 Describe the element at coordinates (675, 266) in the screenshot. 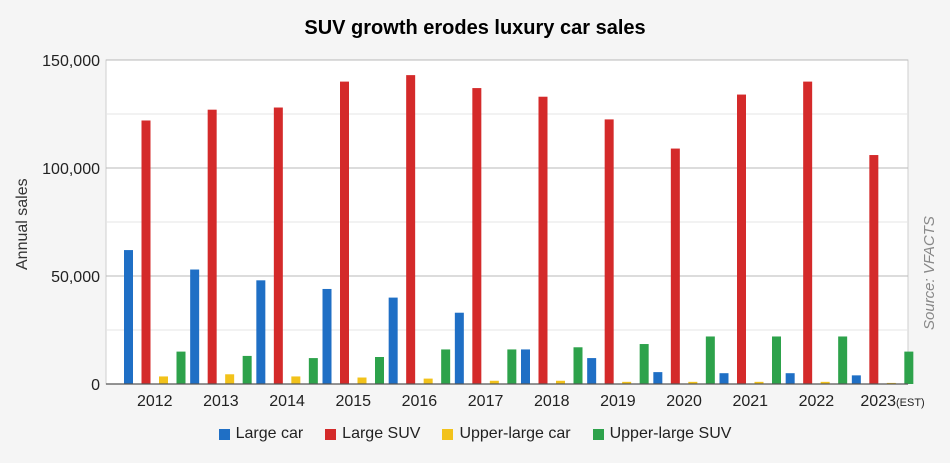

I see `bar-large-suv-2020` at that location.